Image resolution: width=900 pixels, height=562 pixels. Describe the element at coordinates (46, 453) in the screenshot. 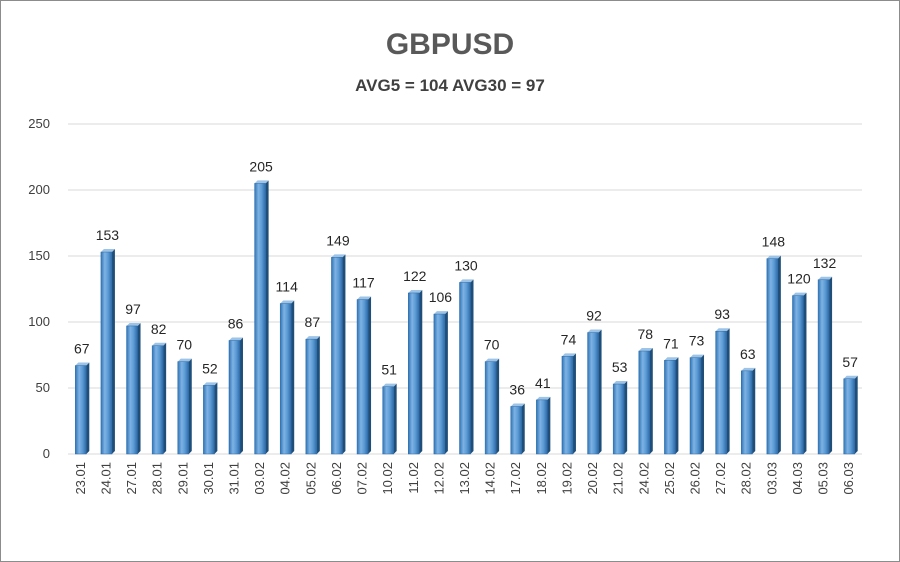

I see `y-tick-label: 0` at that location.